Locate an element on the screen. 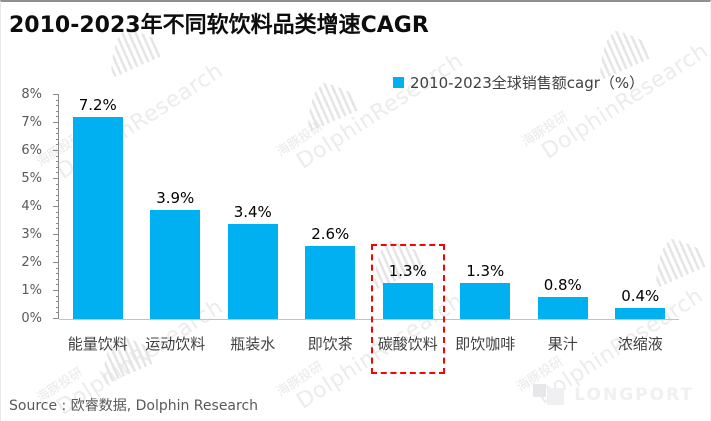  y-axis-tick-label: 4% is located at coordinates (31, 206).